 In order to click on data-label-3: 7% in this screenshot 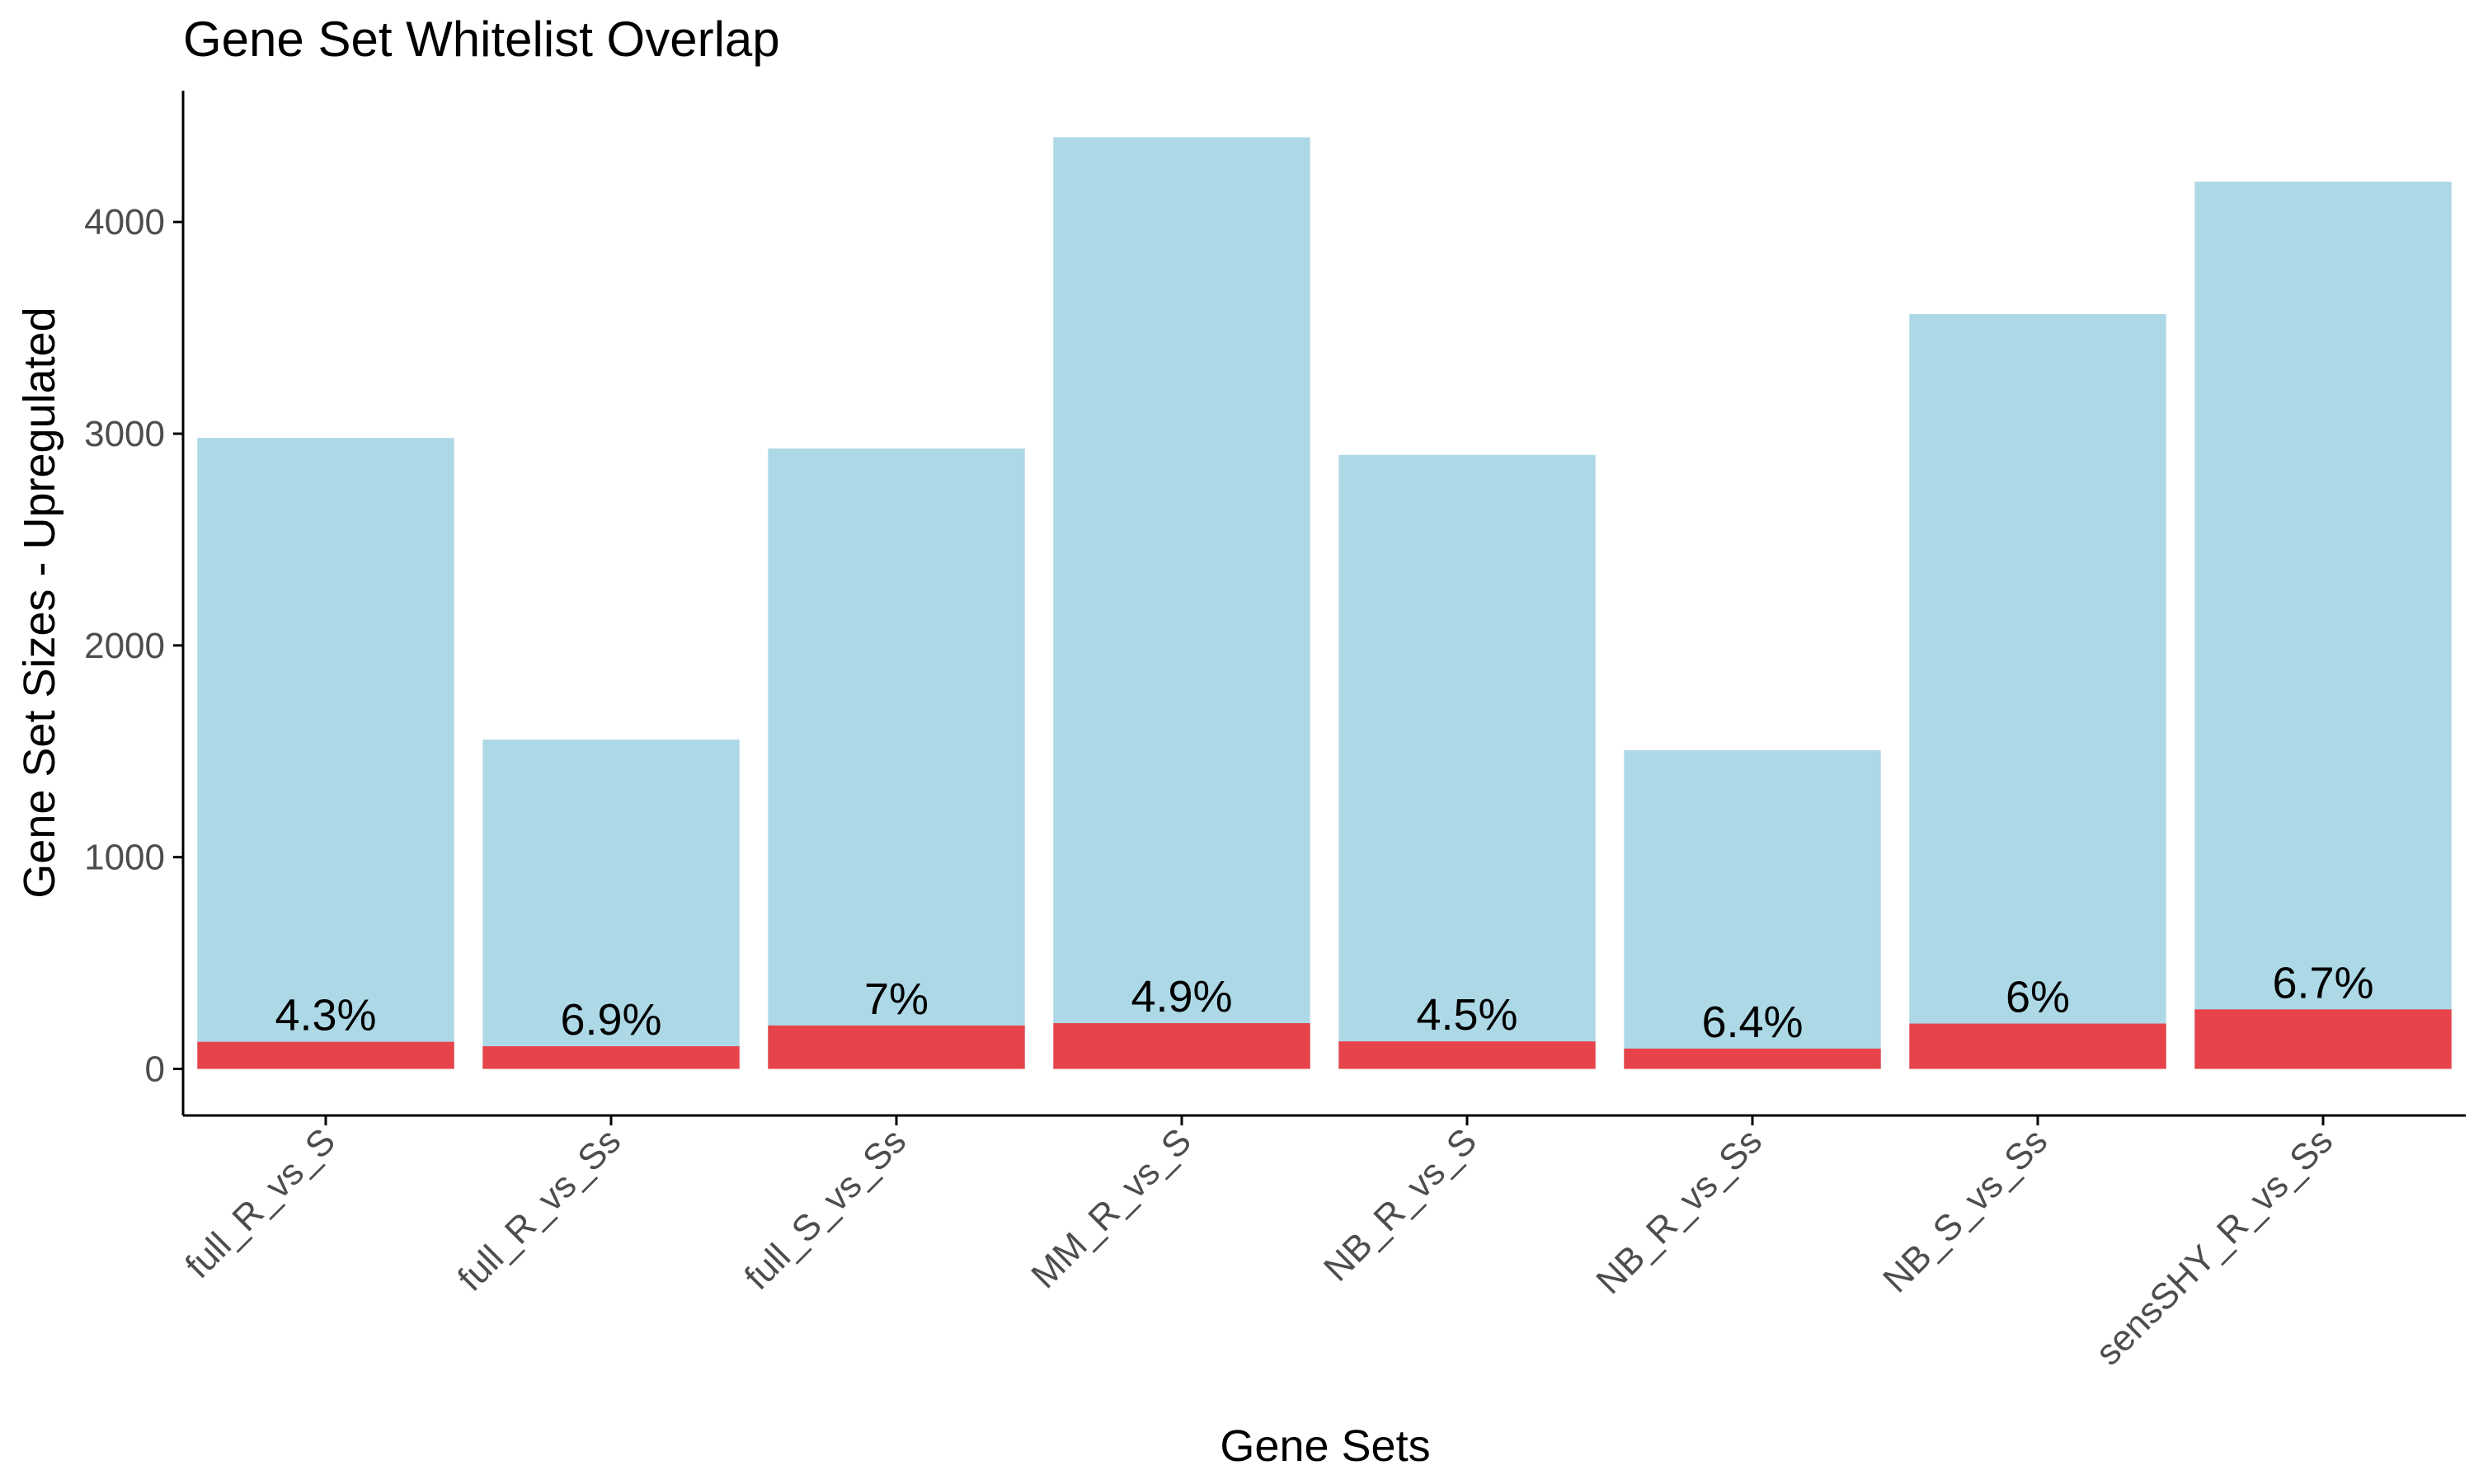, I will do `click(896, 999)`.